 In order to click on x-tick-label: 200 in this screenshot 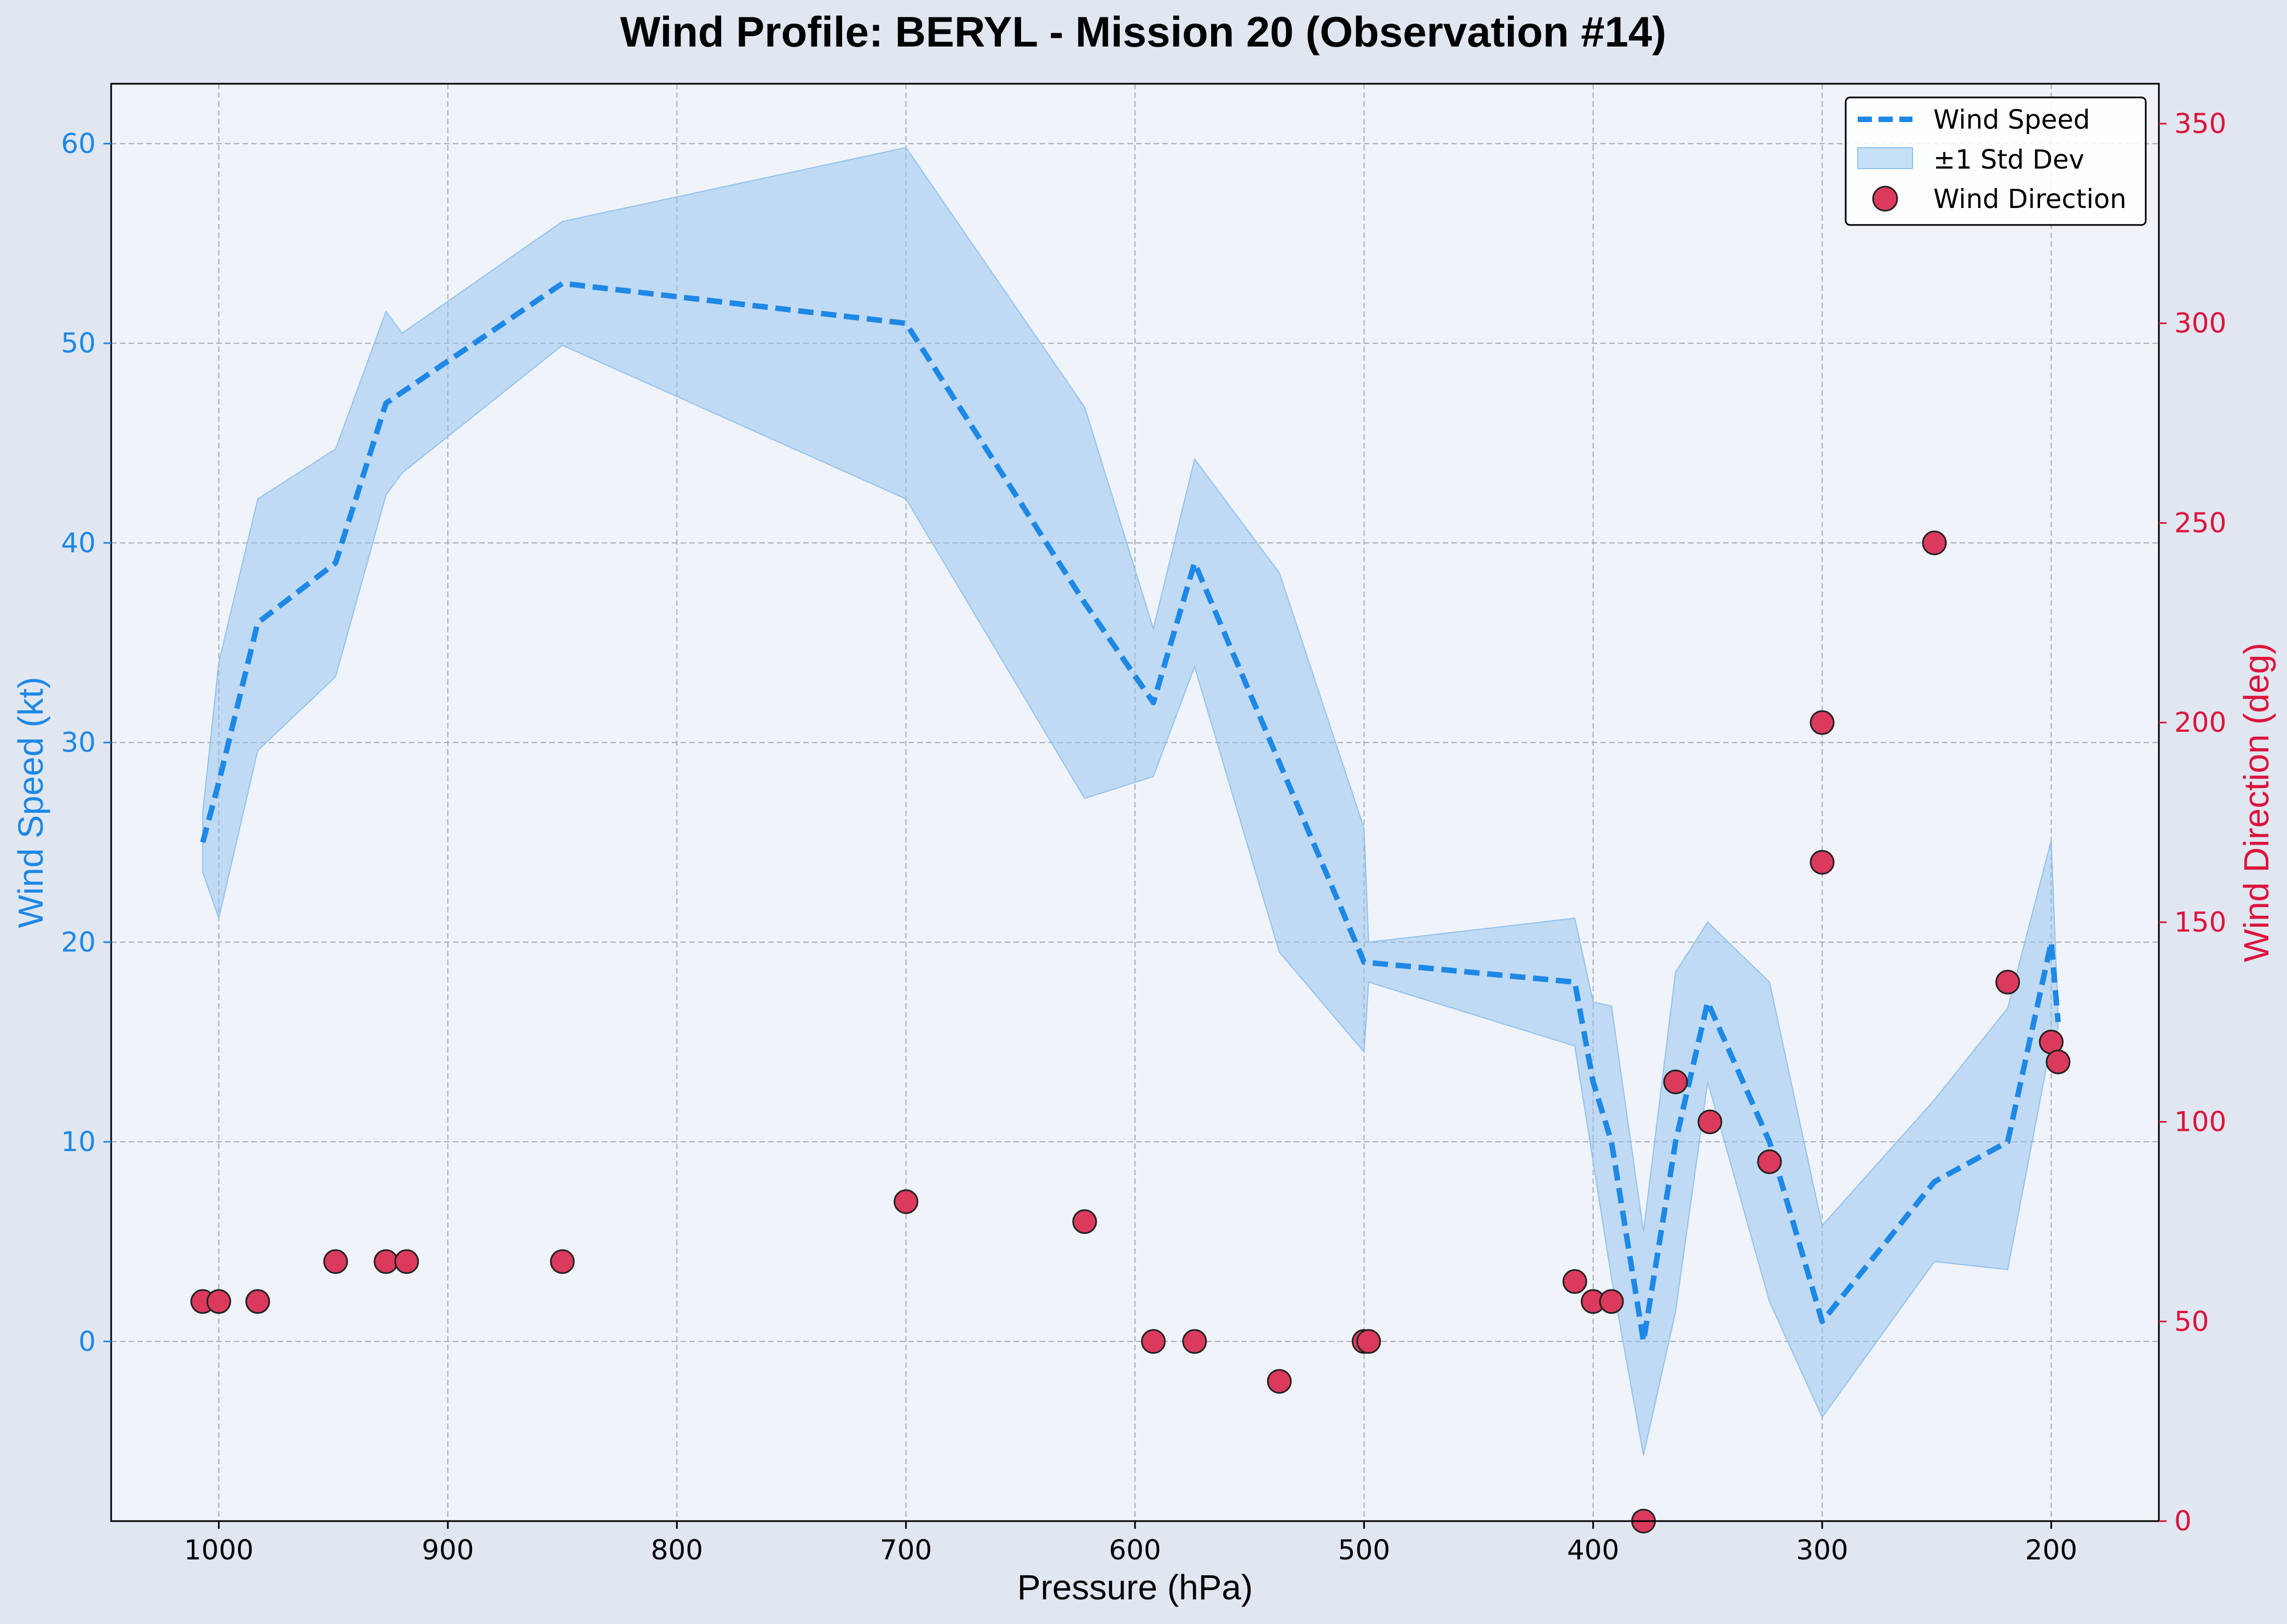, I will do `click(2051, 1550)`.